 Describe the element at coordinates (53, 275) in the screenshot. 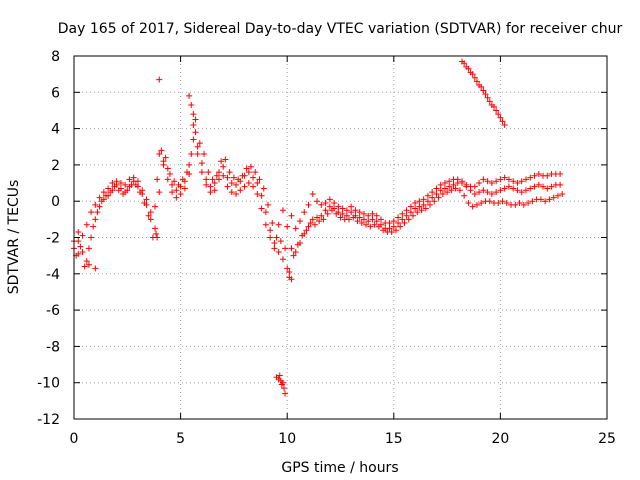

I see `y-tick-label: -4` at that location.